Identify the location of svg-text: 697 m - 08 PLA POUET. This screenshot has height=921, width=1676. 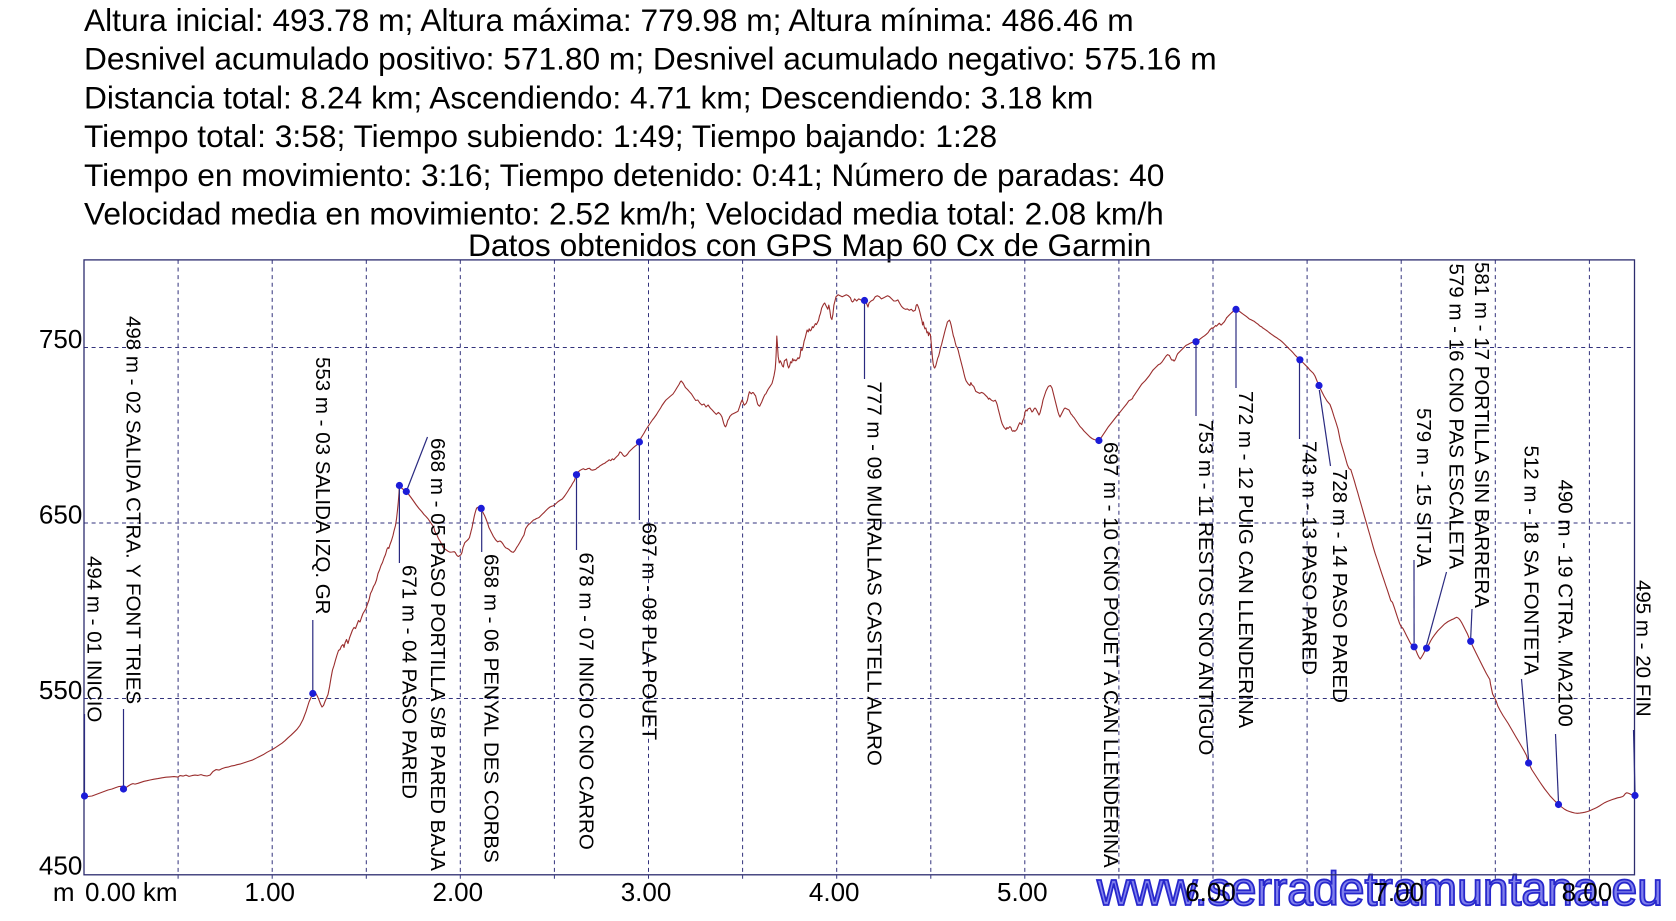
(648, 632).